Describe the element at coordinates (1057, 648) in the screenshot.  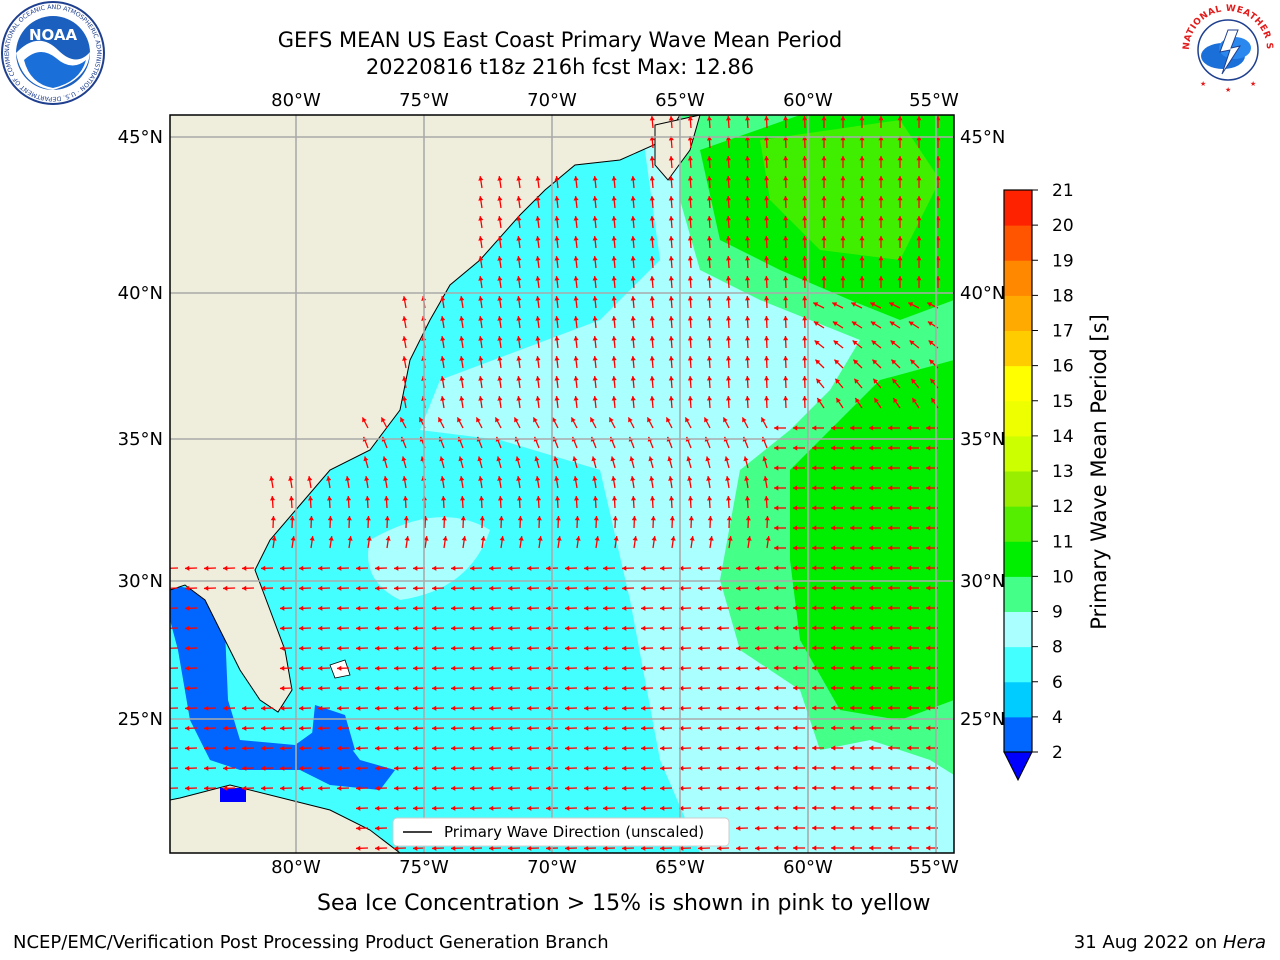
I see `colorbar-tick-label: 8` at that location.